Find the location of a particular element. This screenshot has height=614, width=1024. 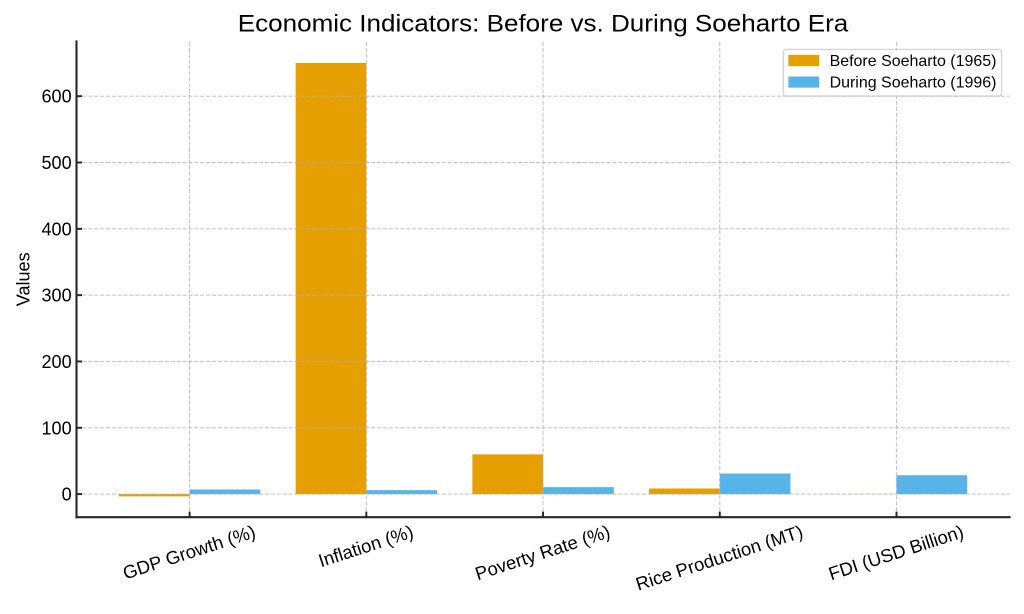

svg-text: 0 is located at coordinates (67, 495).